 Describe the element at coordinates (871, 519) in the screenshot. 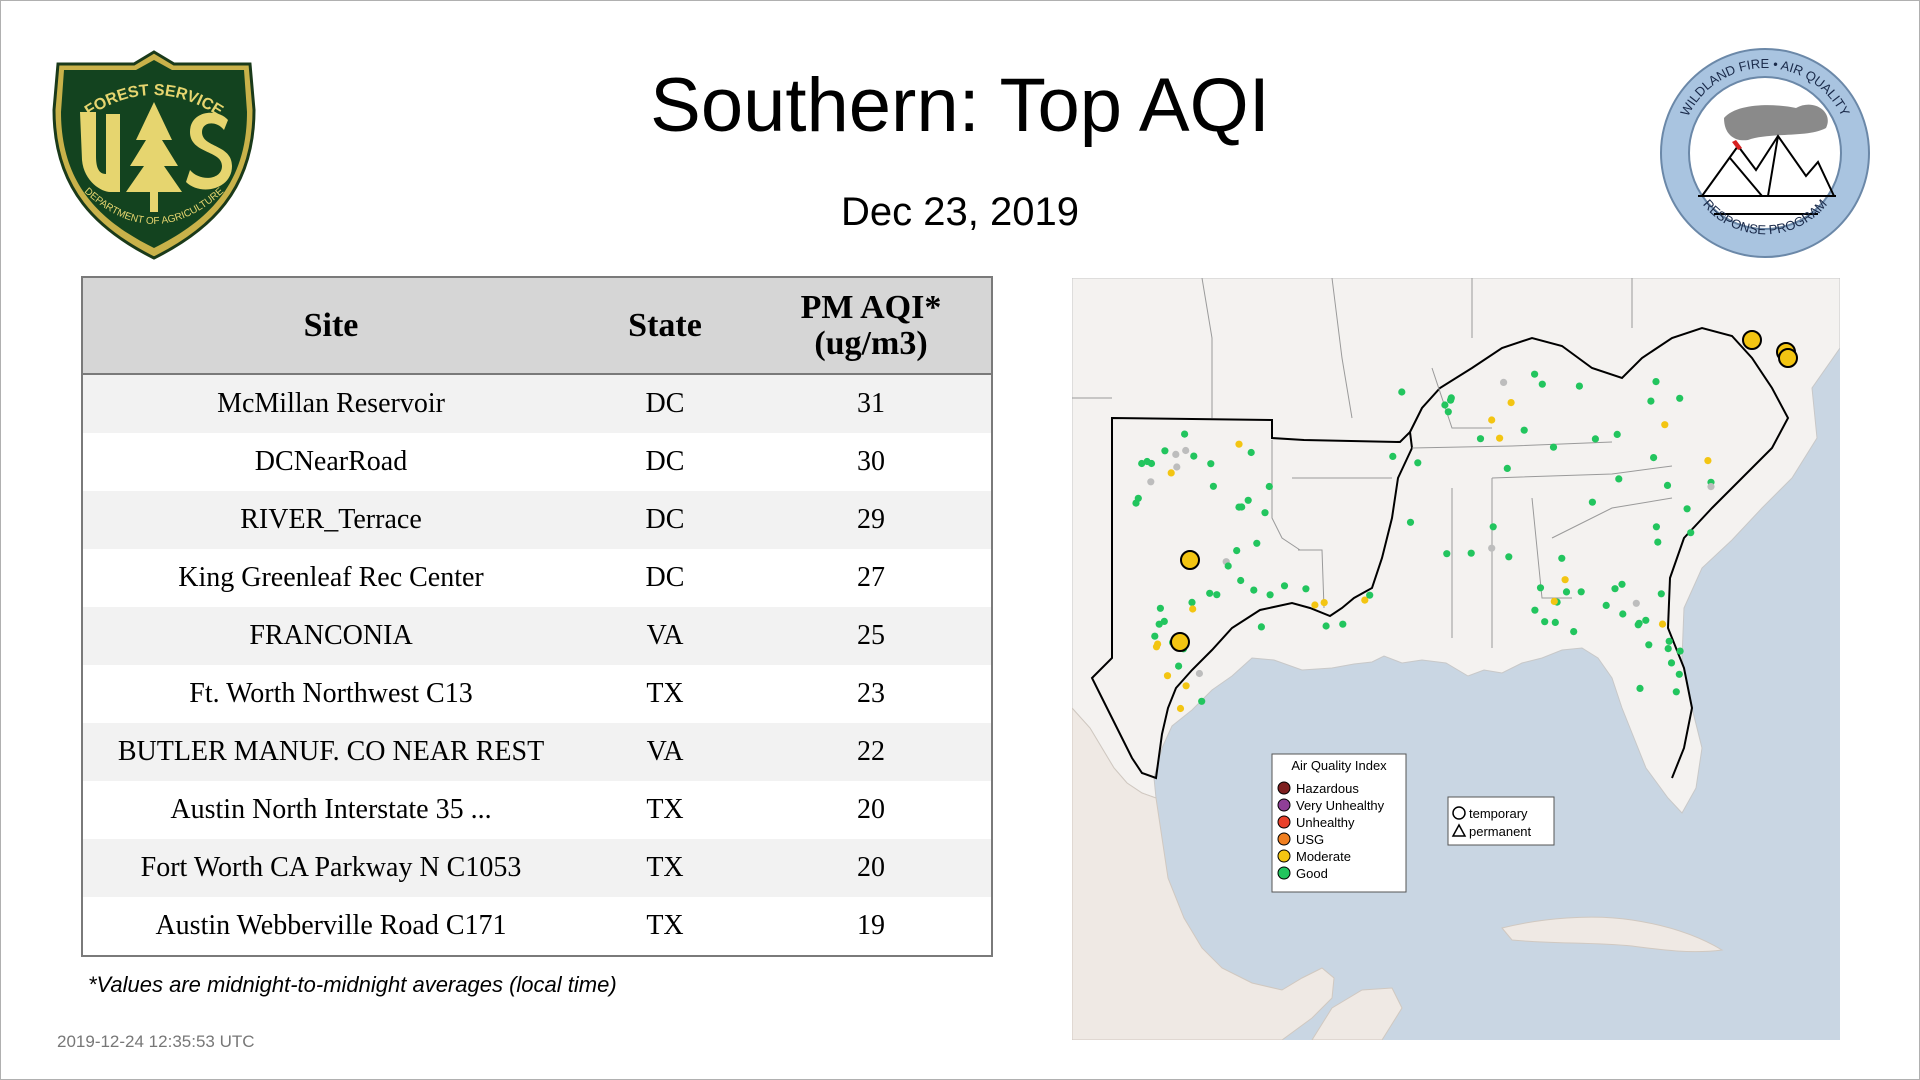

I see `aqi-cell: 29` at that location.